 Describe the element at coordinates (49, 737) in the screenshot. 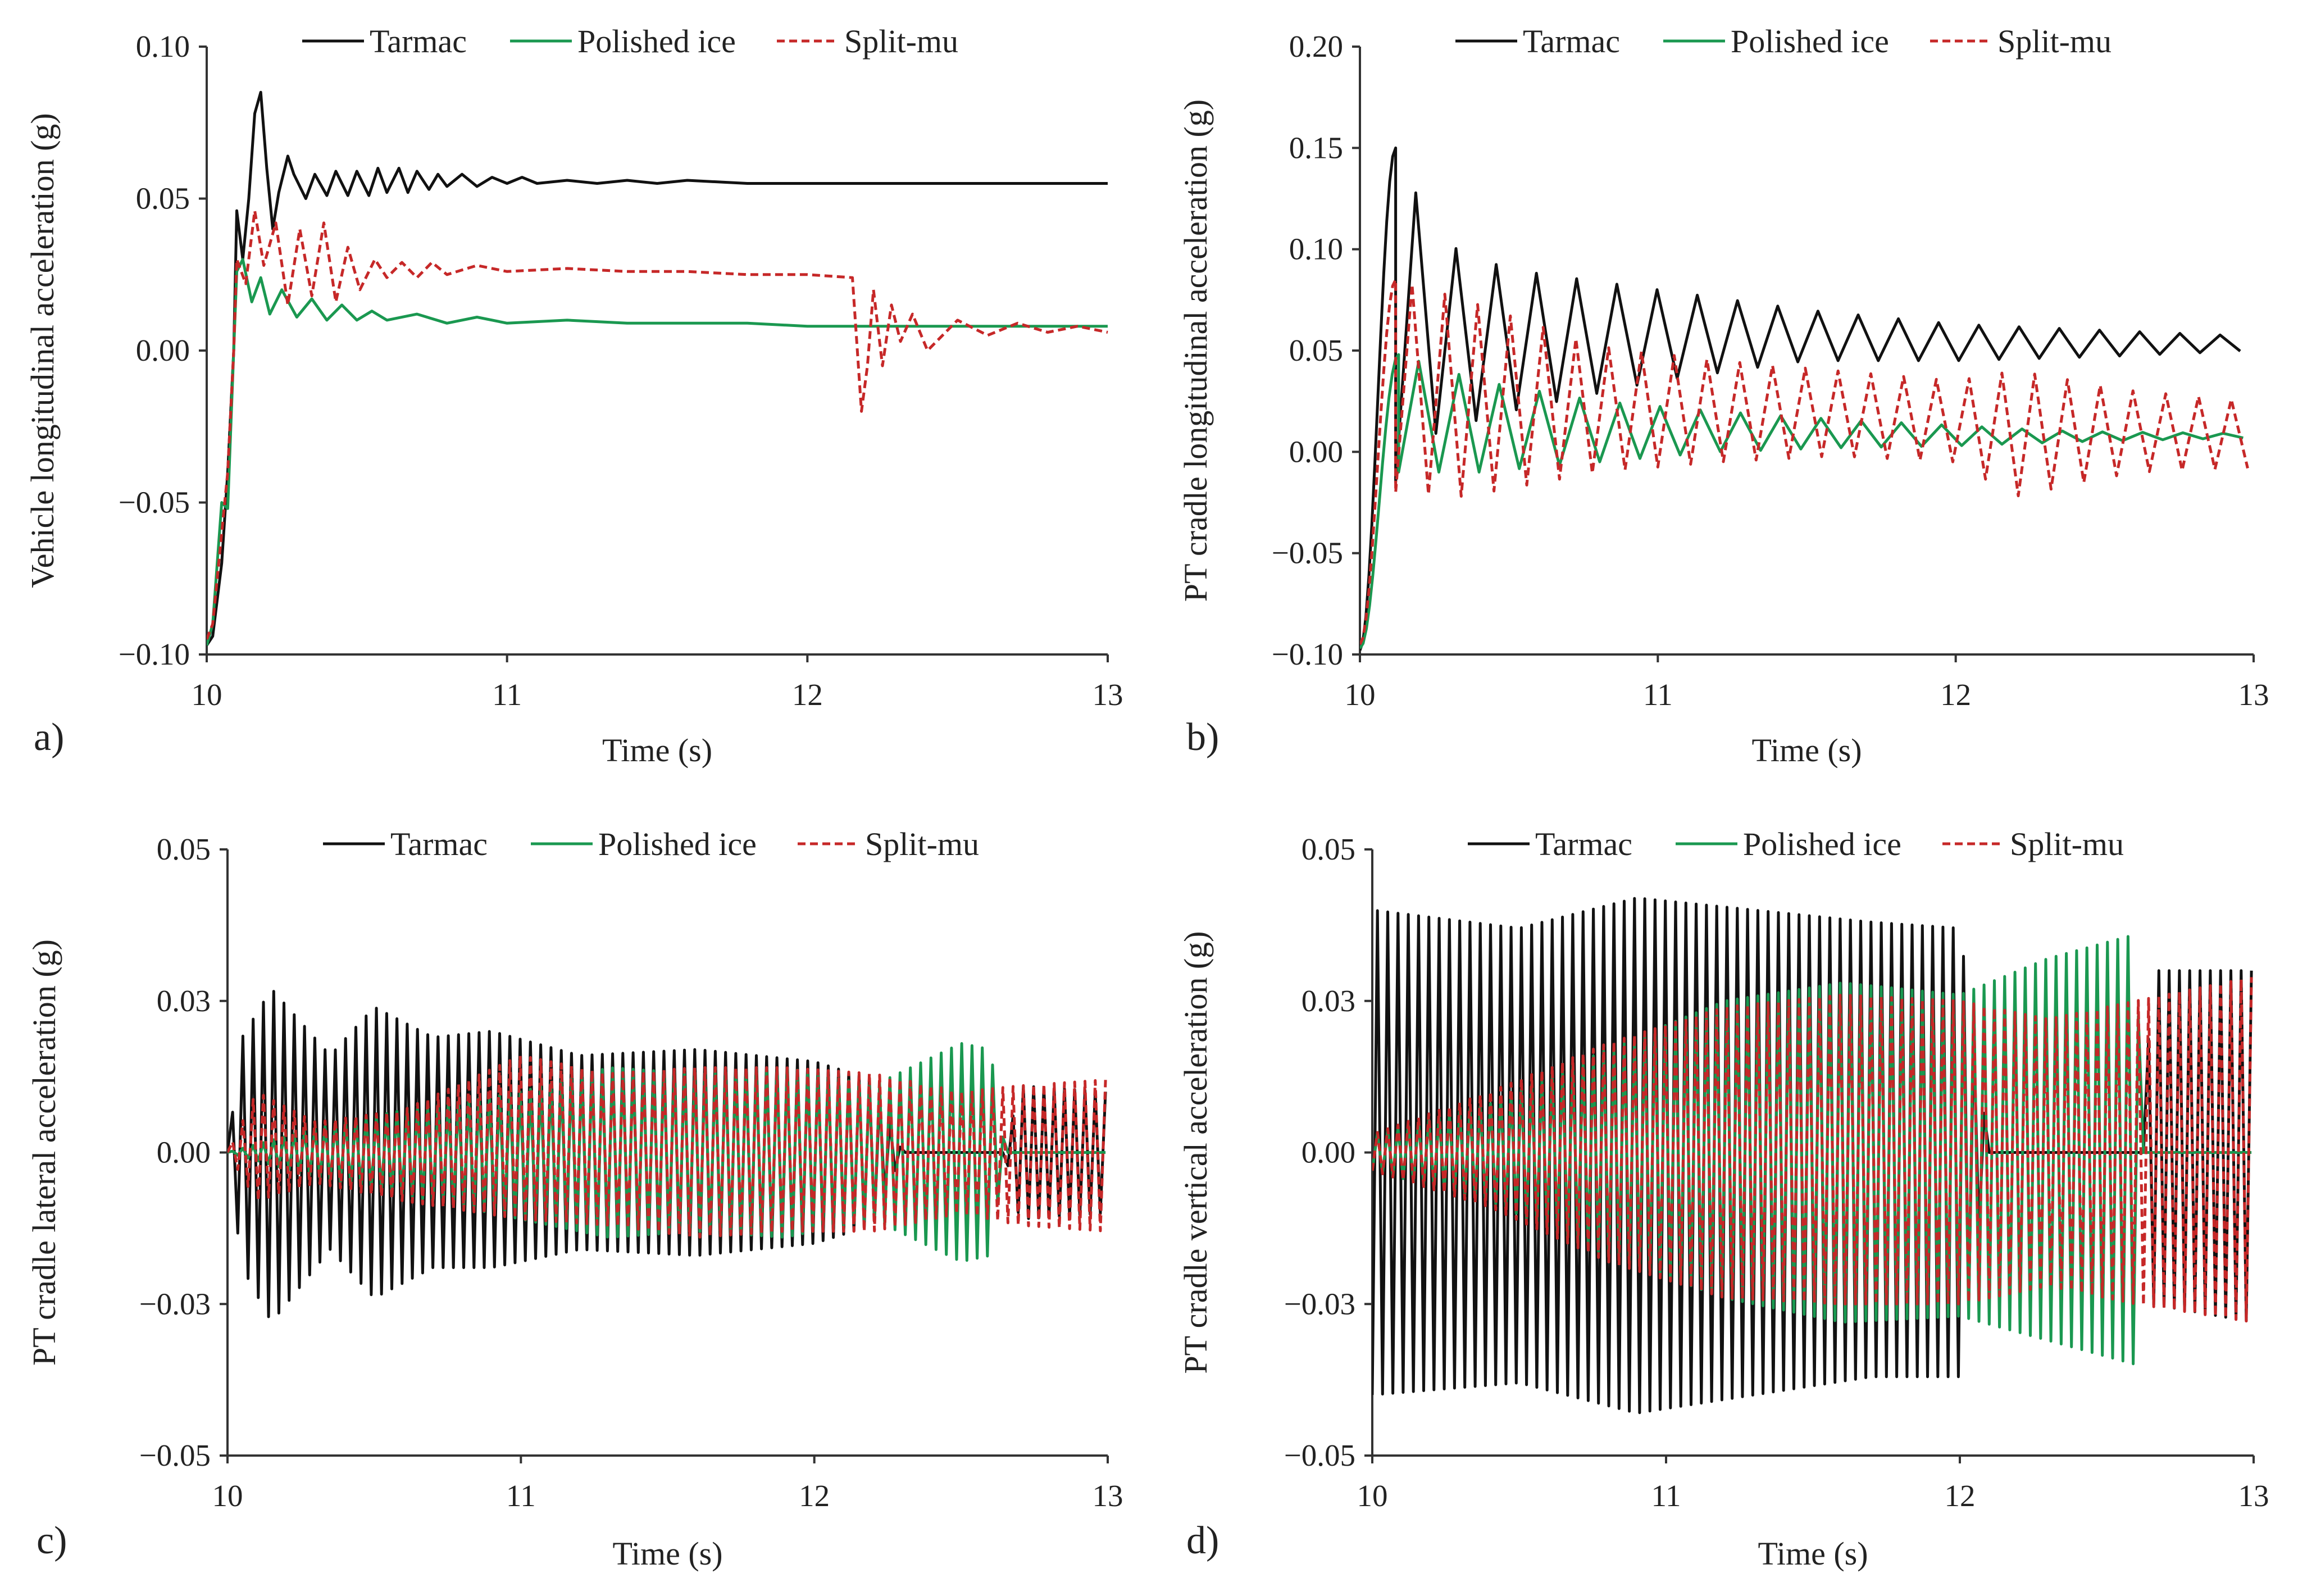

I see `panel-label: a)` at that location.